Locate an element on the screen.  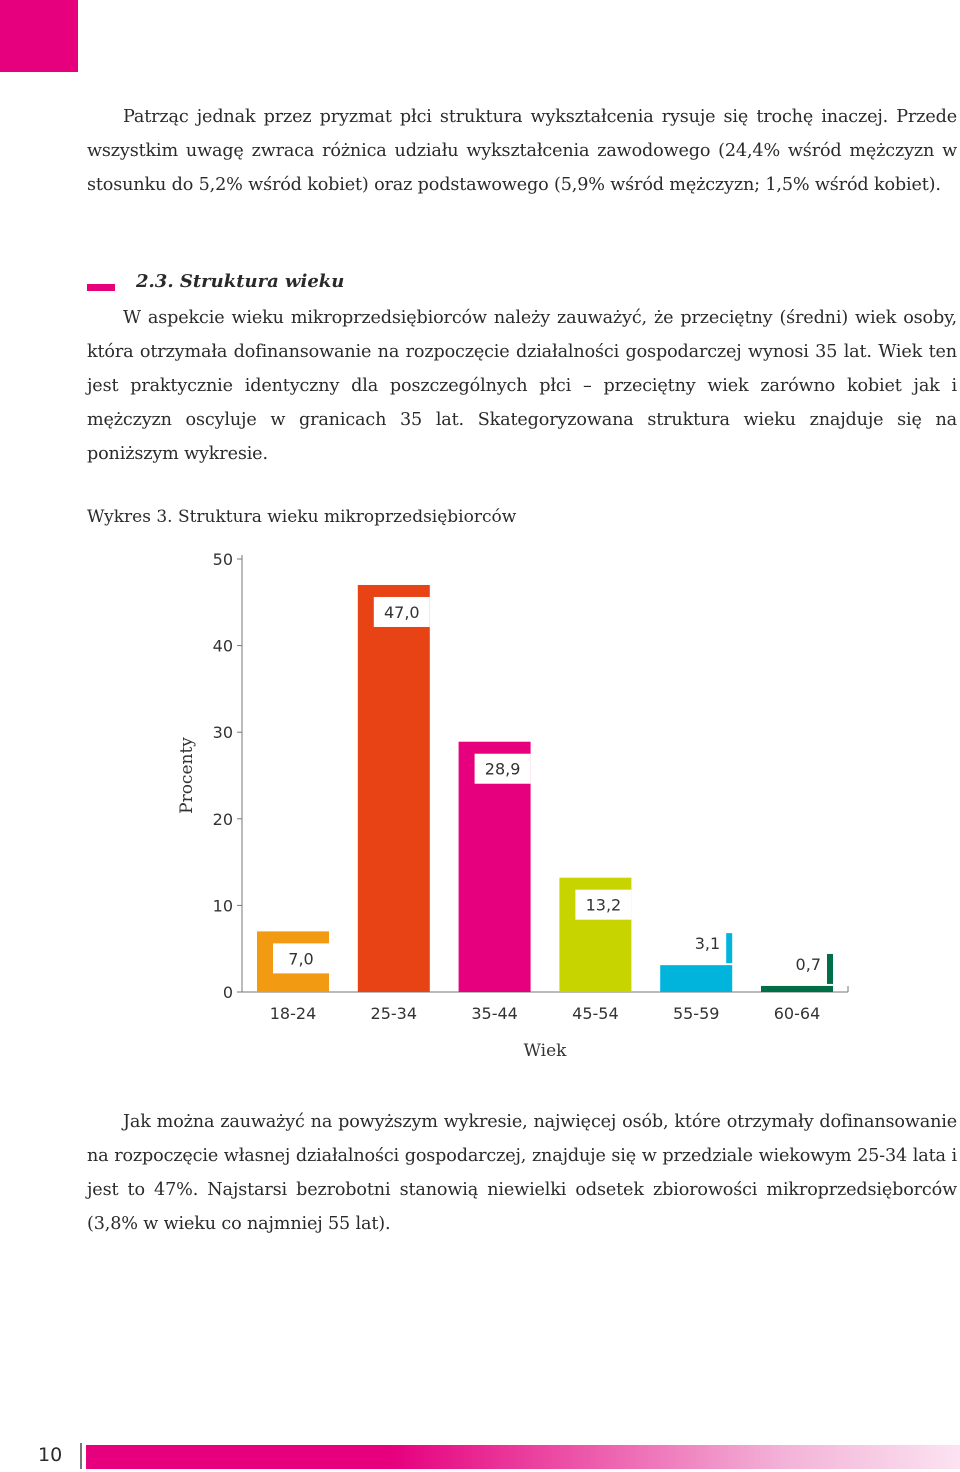
footer-separator is located at coordinates (81, 1456).